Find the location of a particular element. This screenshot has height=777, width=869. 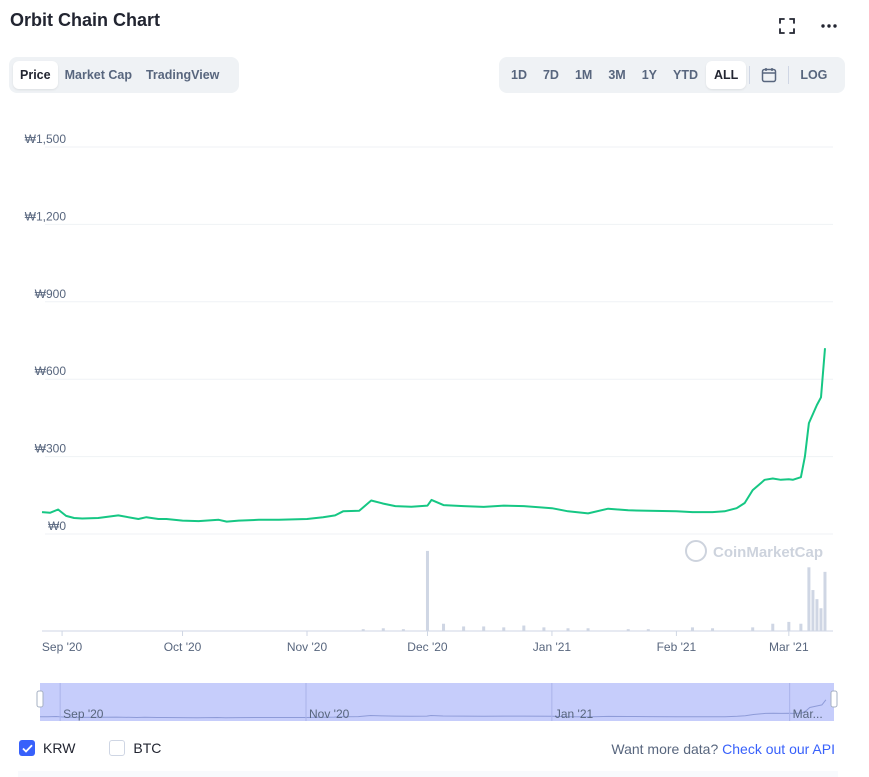

krw-checkbox is located at coordinates (27, 748).